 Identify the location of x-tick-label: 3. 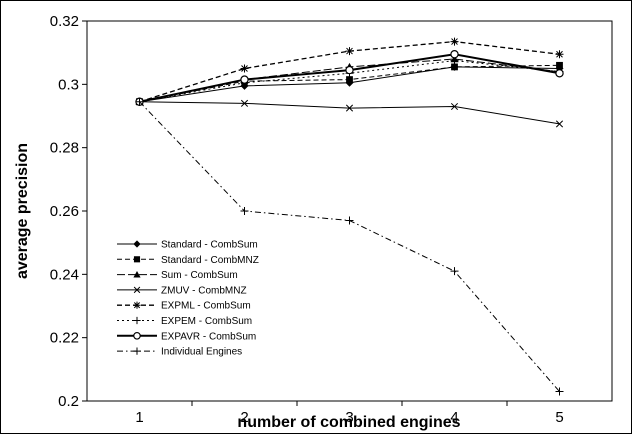
(349, 417).